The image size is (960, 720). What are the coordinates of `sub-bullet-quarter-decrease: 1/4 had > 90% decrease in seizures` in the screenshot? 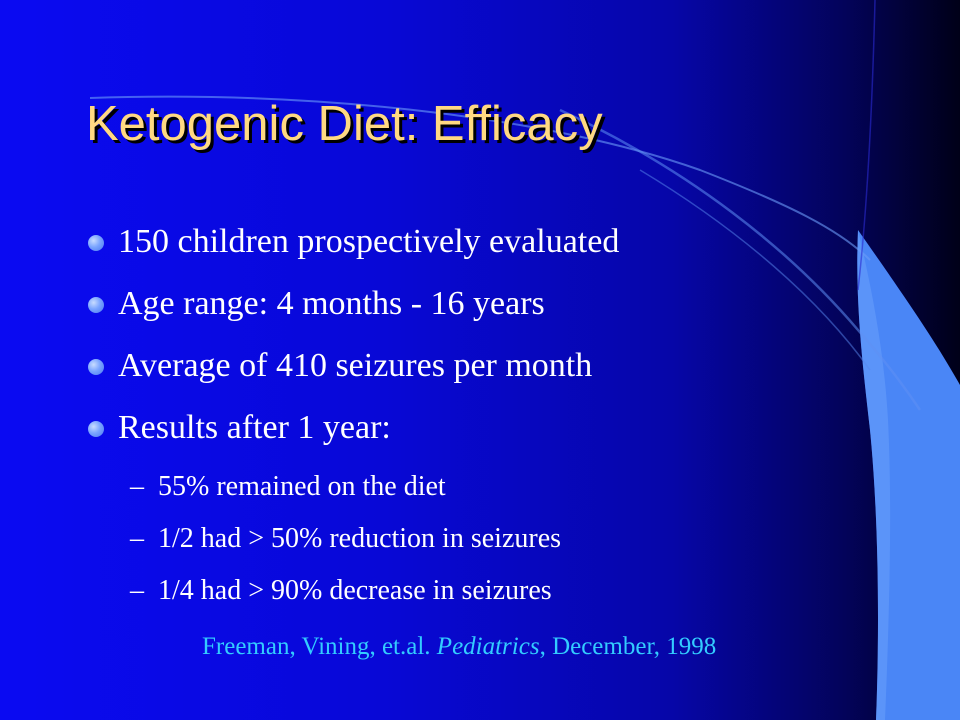 It's located at (355, 590).